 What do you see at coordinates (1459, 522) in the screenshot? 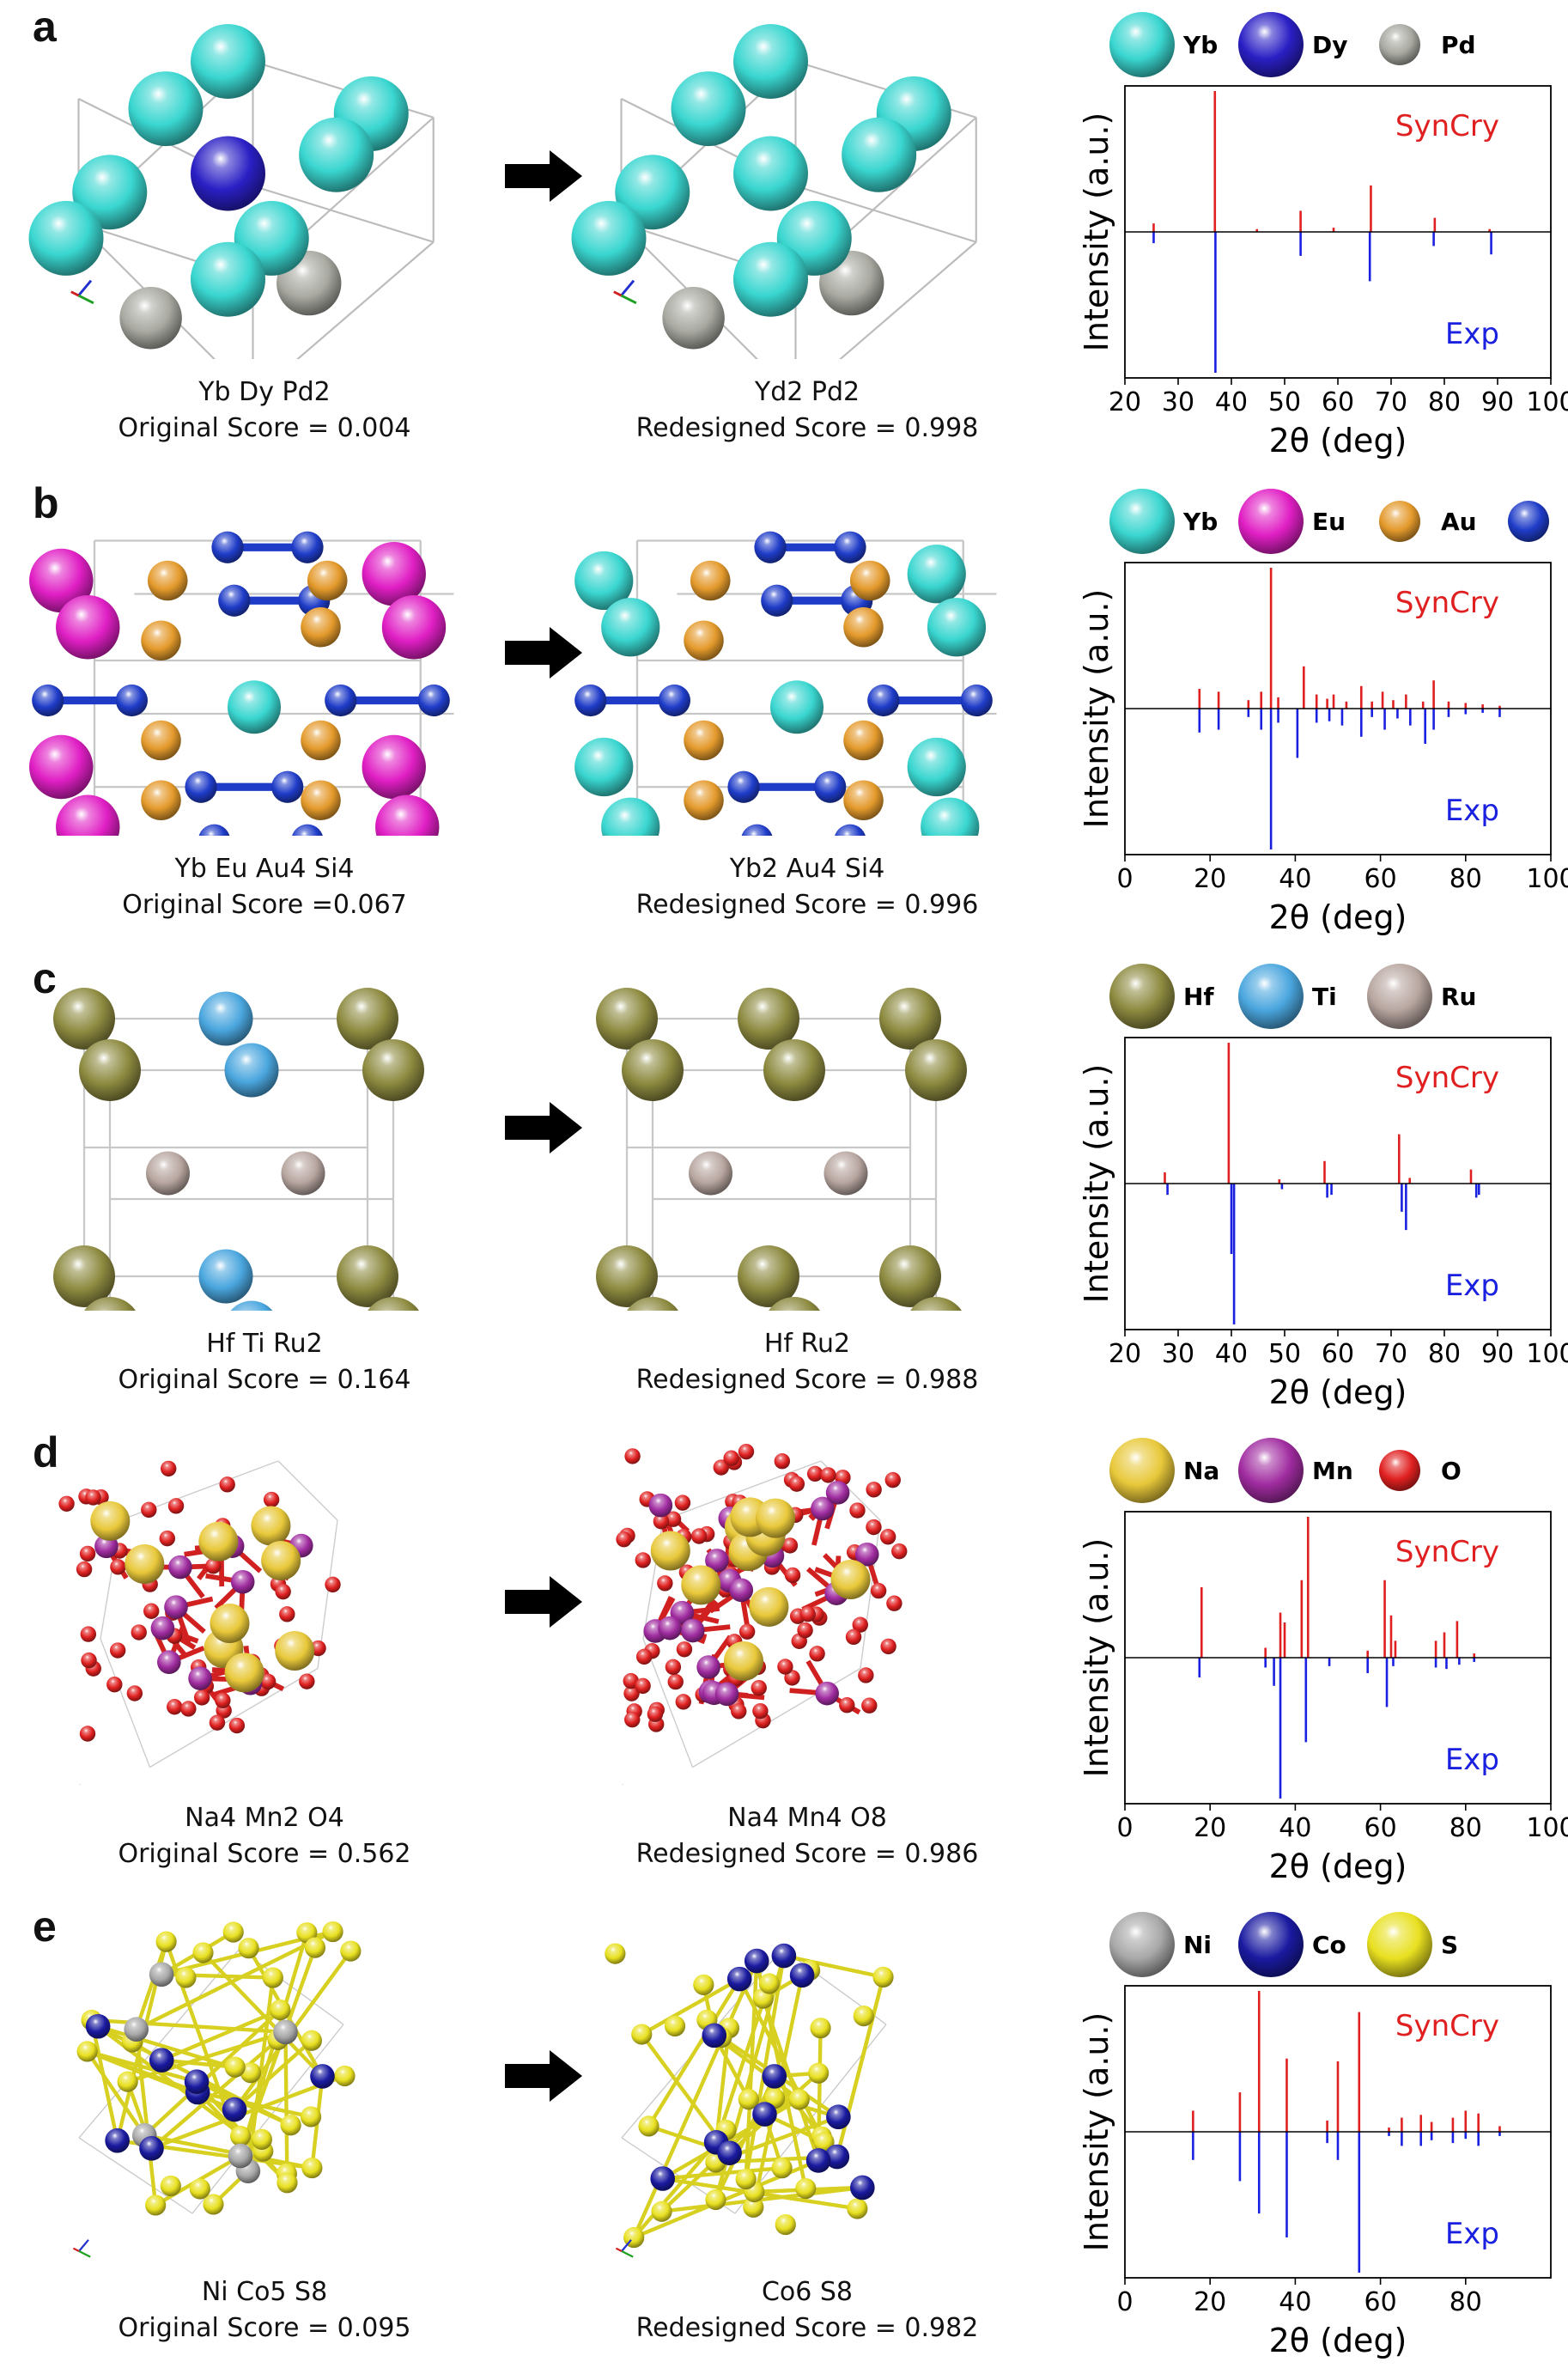
I see `legend-label: Au` at bounding box center [1459, 522].